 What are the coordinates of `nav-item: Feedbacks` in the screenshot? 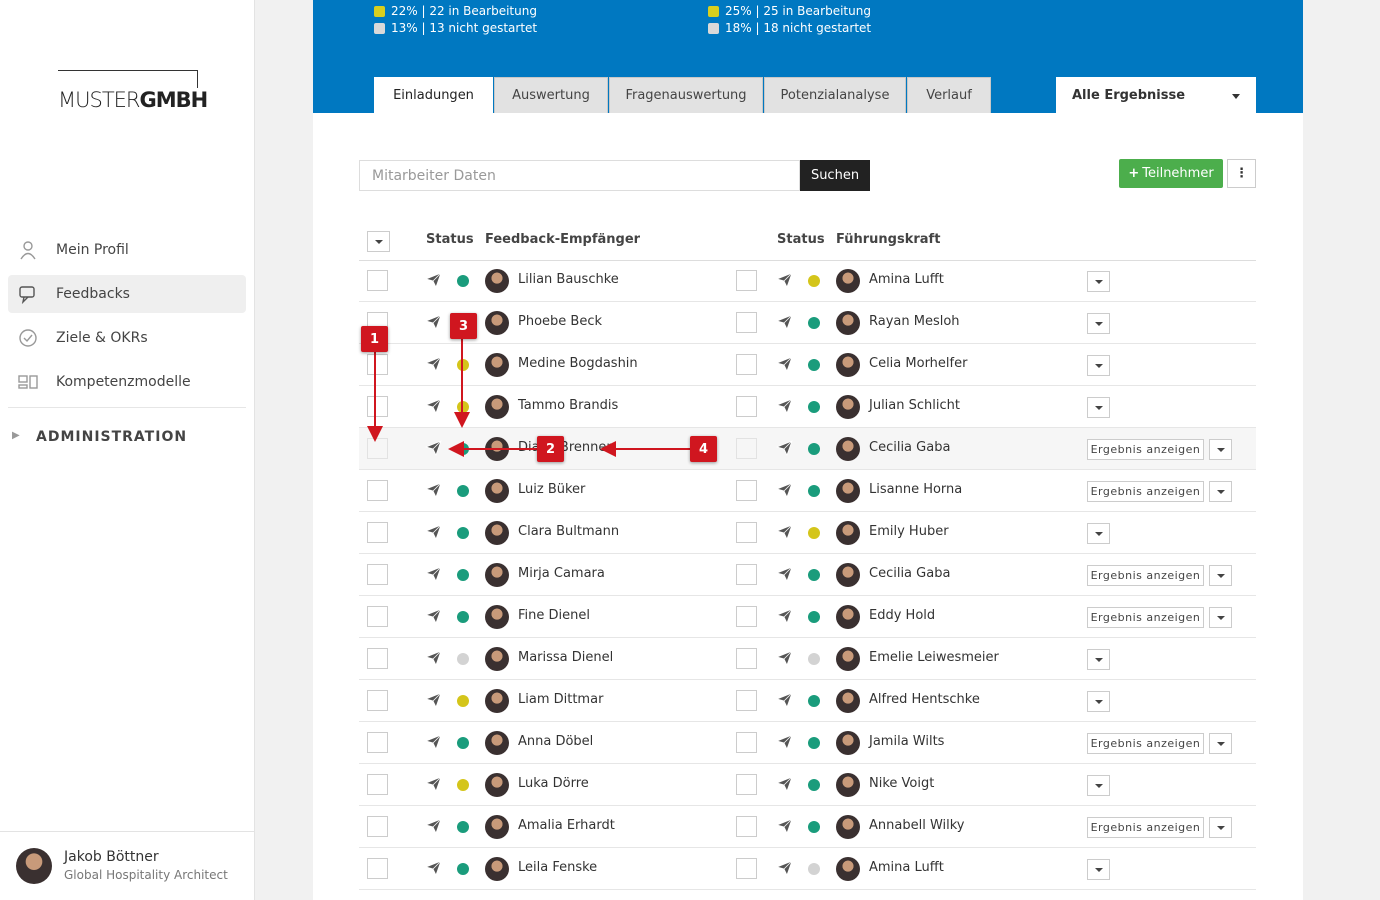 It's located at (127, 294).